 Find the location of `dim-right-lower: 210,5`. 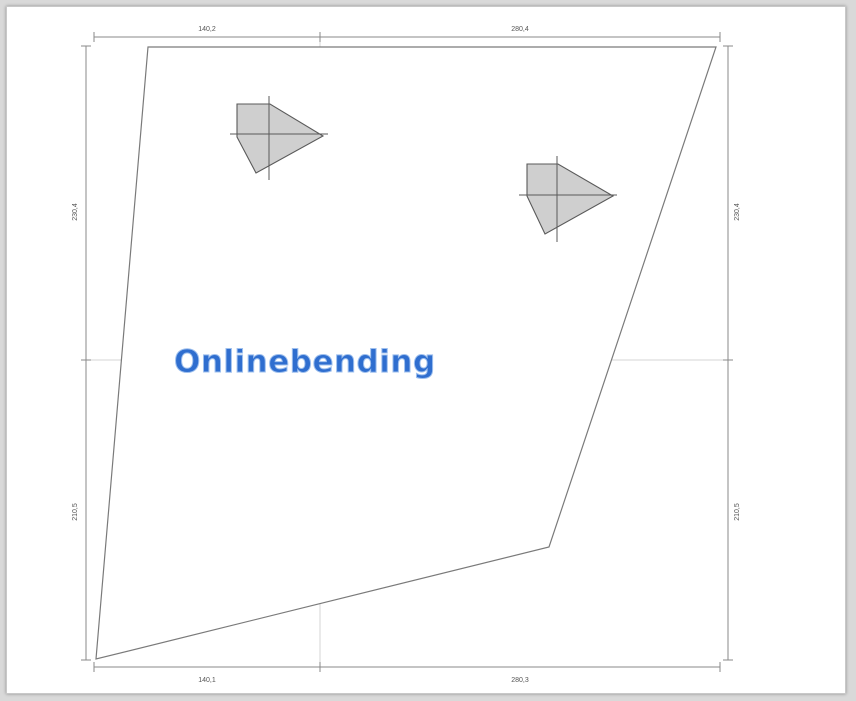

dim-right-lower: 210,5 is located at coordinates (737, 512).